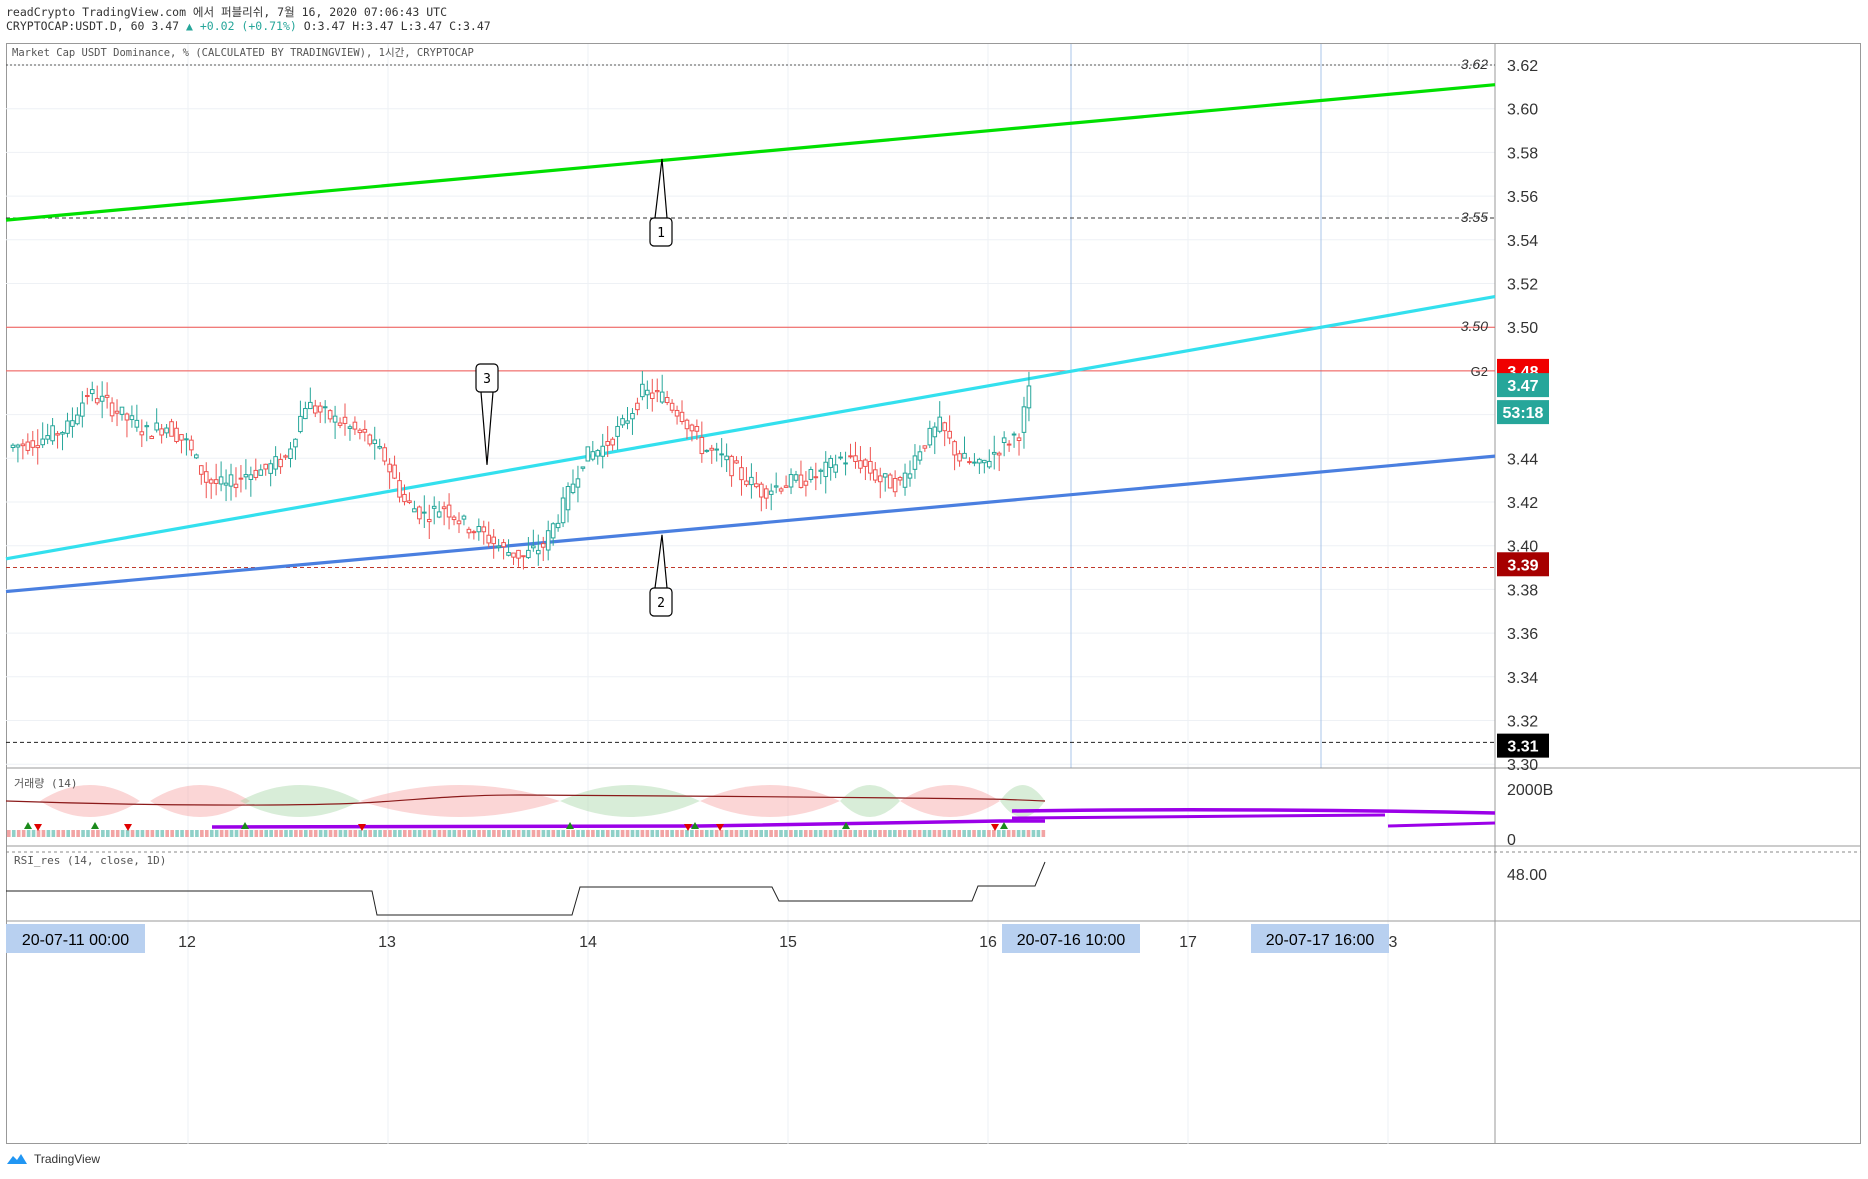  What do you see at coordinates (661, 602) in the screenshot?
I see `callout-2-box` at bounding box center [661, 602].